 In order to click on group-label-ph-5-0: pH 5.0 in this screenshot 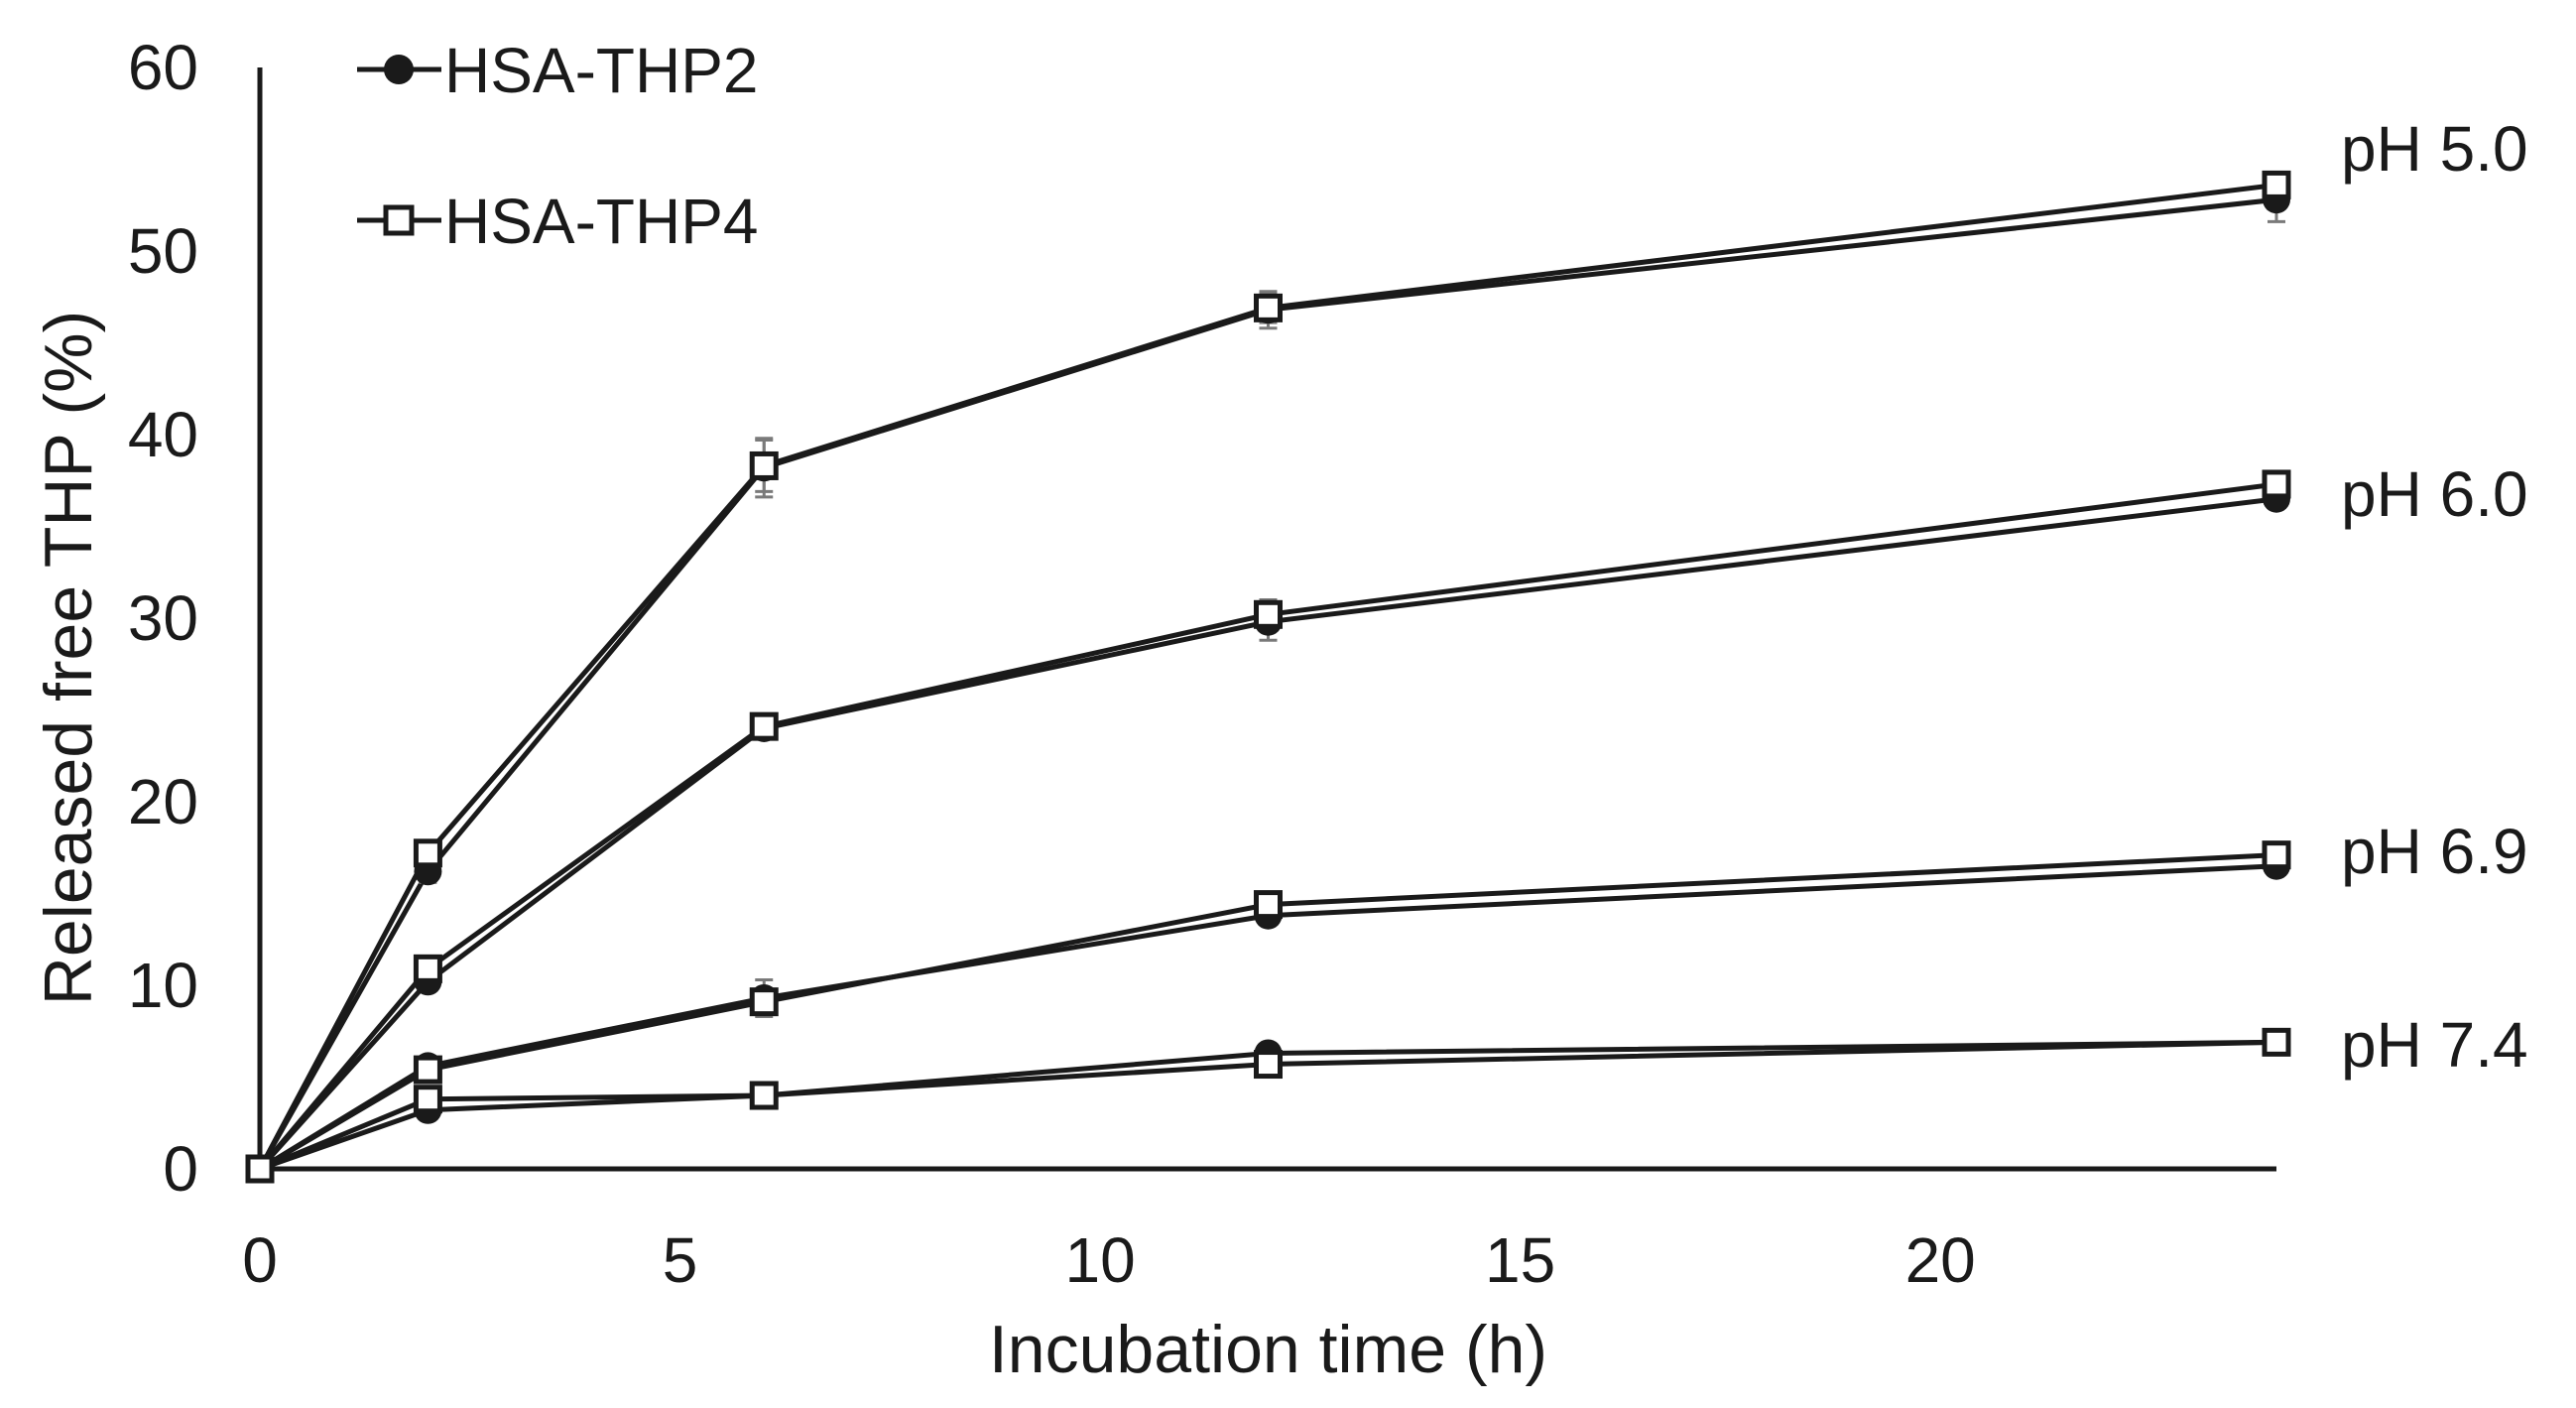, I will do `click(2434, 149)`.